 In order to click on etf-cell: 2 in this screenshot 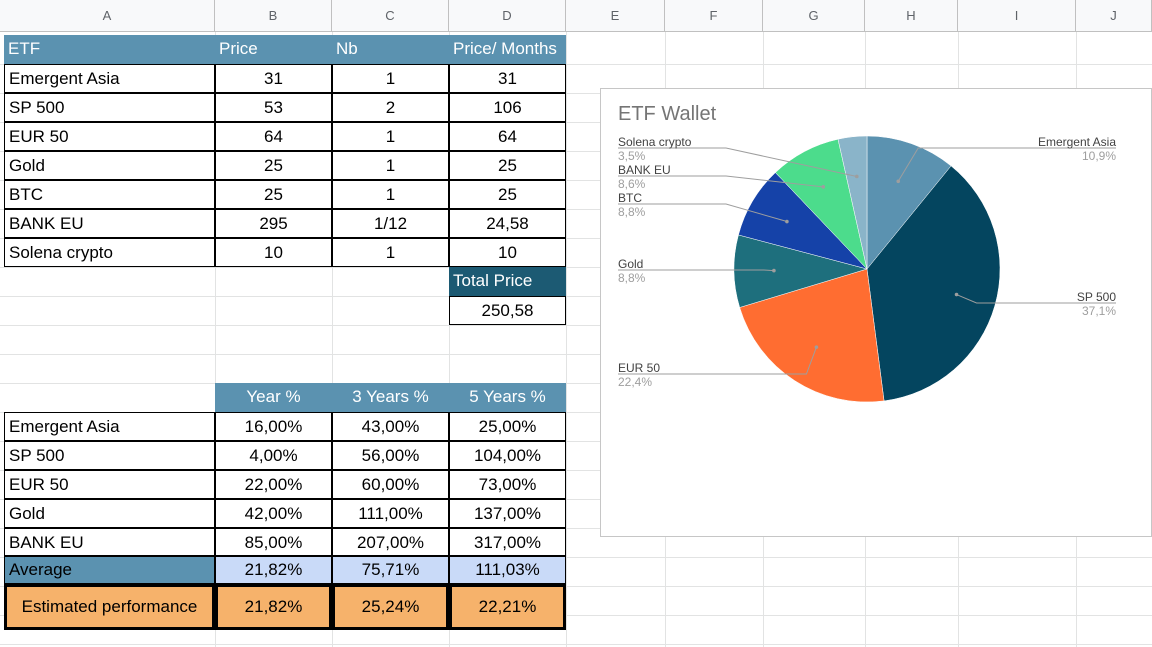, I will do `click(390, 107)`.